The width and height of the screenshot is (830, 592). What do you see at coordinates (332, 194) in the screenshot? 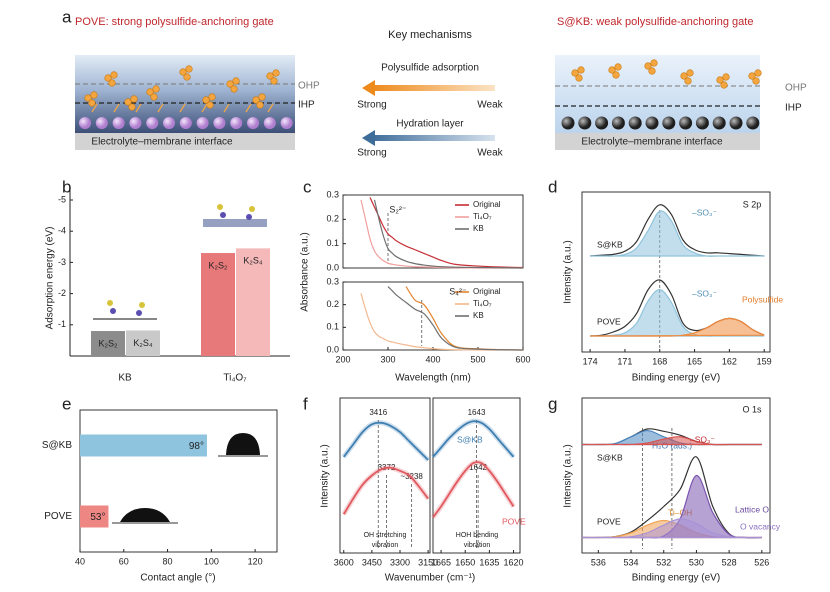
I see `y-tick-label: 0.3` at bounding box center [332, 194].